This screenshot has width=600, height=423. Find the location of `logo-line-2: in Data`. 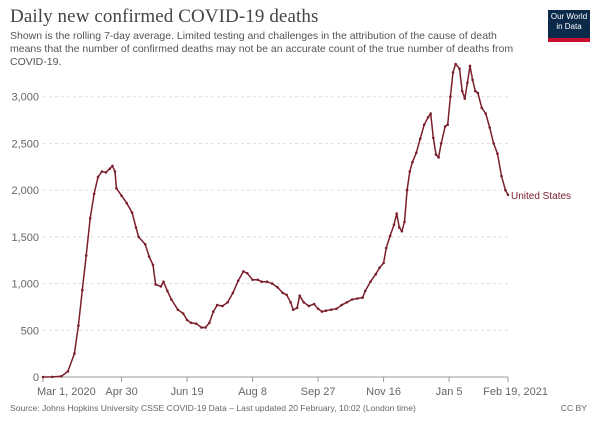

logo-line-2: in Data is located at coordinates (569, 26).